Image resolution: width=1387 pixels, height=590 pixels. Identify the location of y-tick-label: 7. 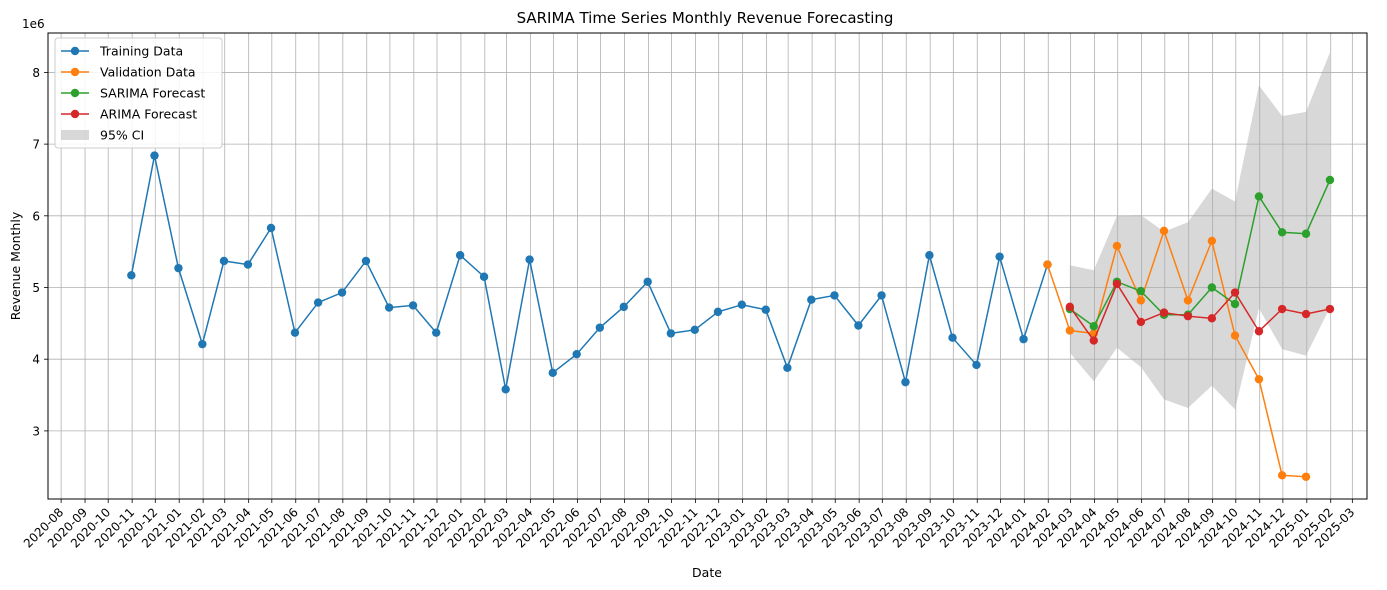
(36, 145).